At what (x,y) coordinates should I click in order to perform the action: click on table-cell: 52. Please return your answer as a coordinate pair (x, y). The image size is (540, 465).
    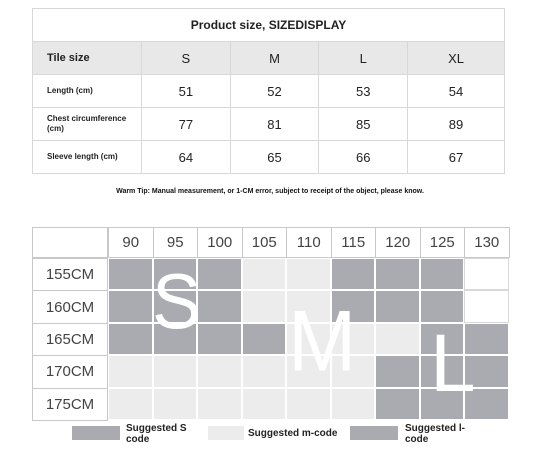
    Looking at the image, I should click on (274, 91).